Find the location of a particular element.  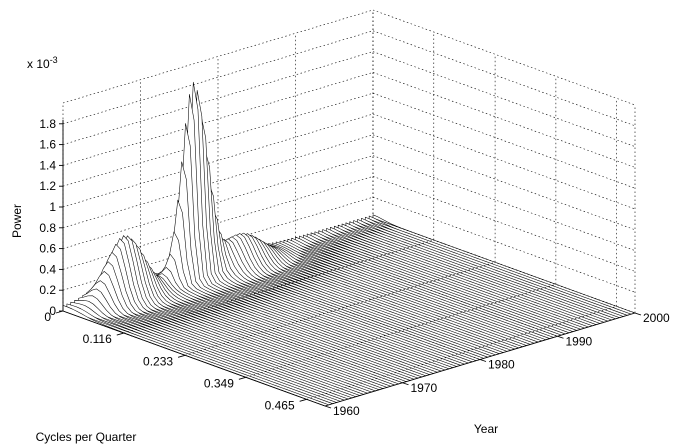

y-axis-label: Year is located at coordinates (486, 429).